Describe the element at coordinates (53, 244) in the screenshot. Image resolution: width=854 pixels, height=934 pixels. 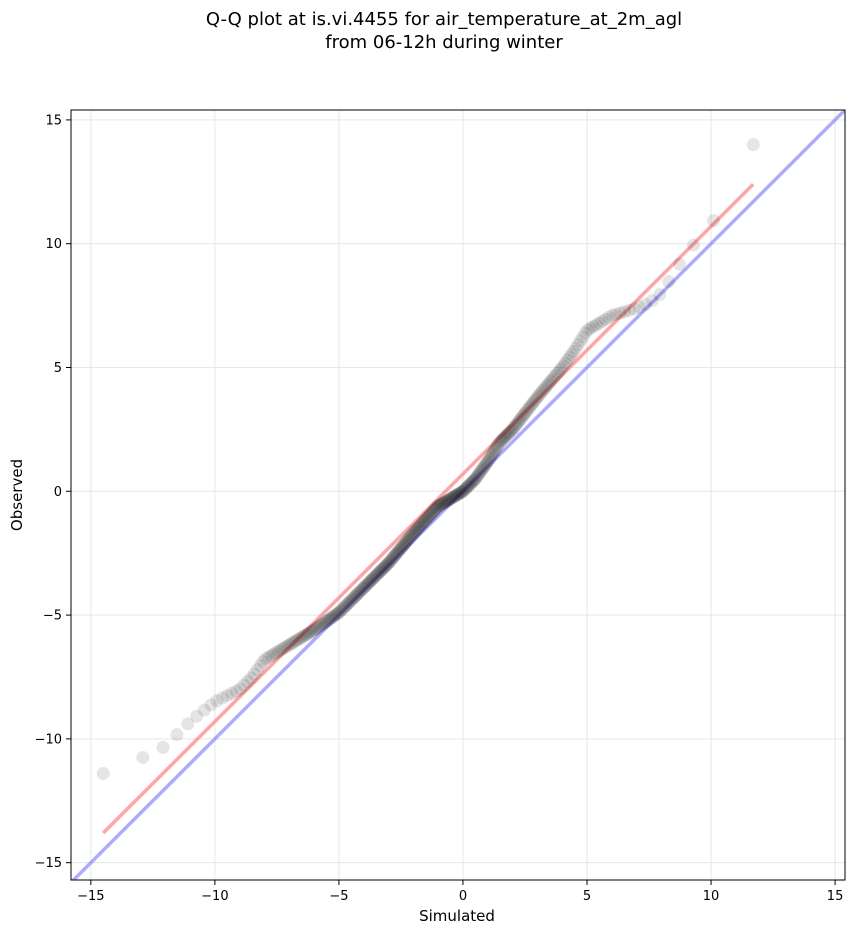
I see `y-tick-label: 10` at that location.